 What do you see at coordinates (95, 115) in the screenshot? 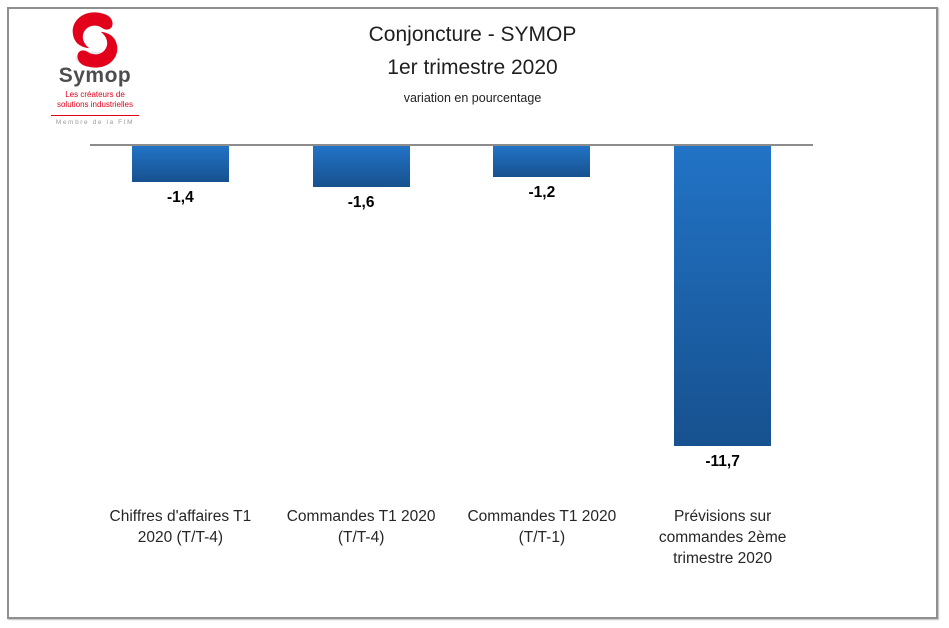
I see `logo-divider` at bounding box center [95, 115].